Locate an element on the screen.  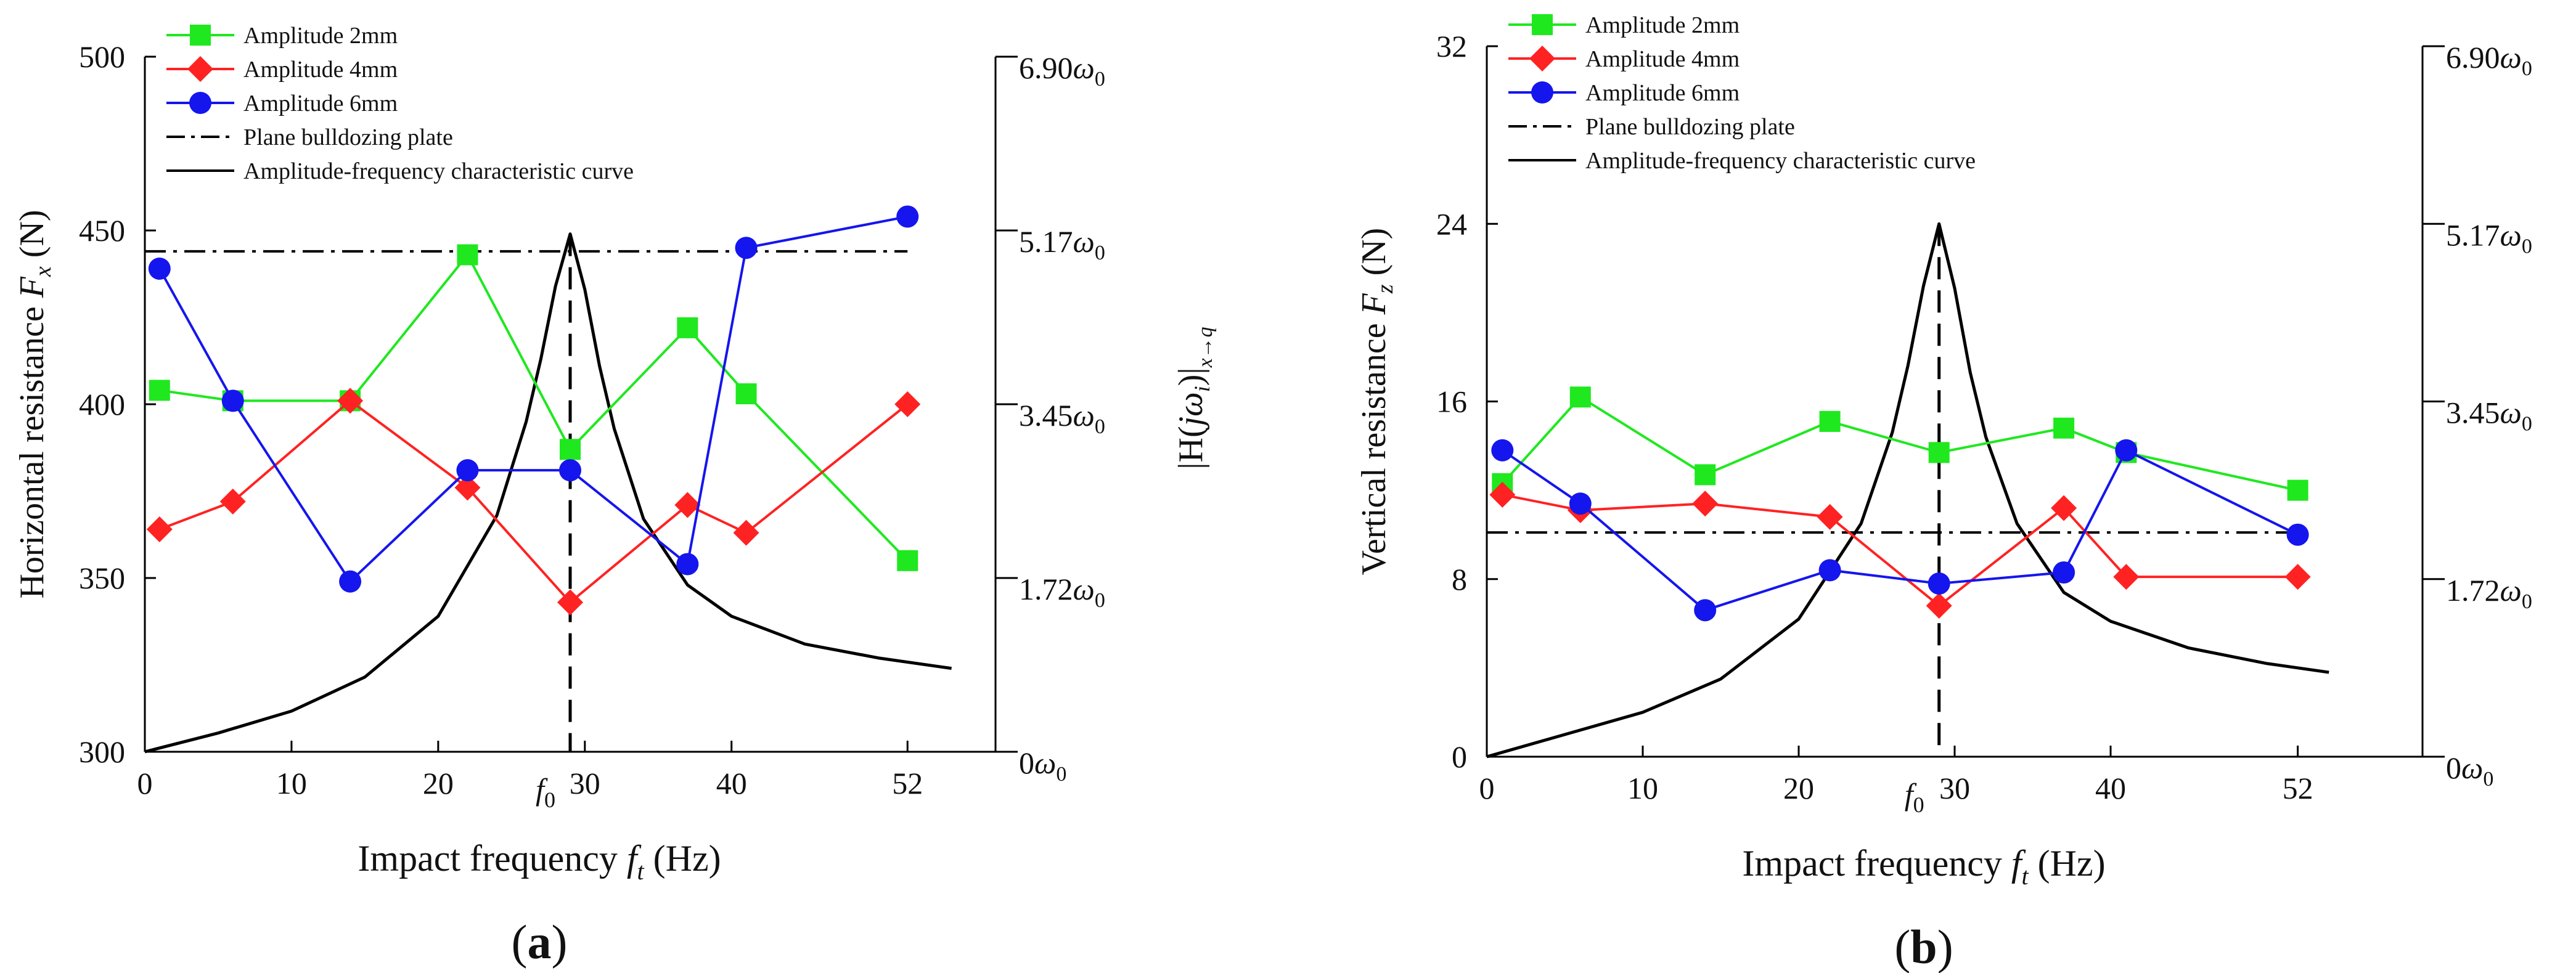
panel-a-y2-tick-label: 5.17ω0 is located at coordinates (1062, 244).